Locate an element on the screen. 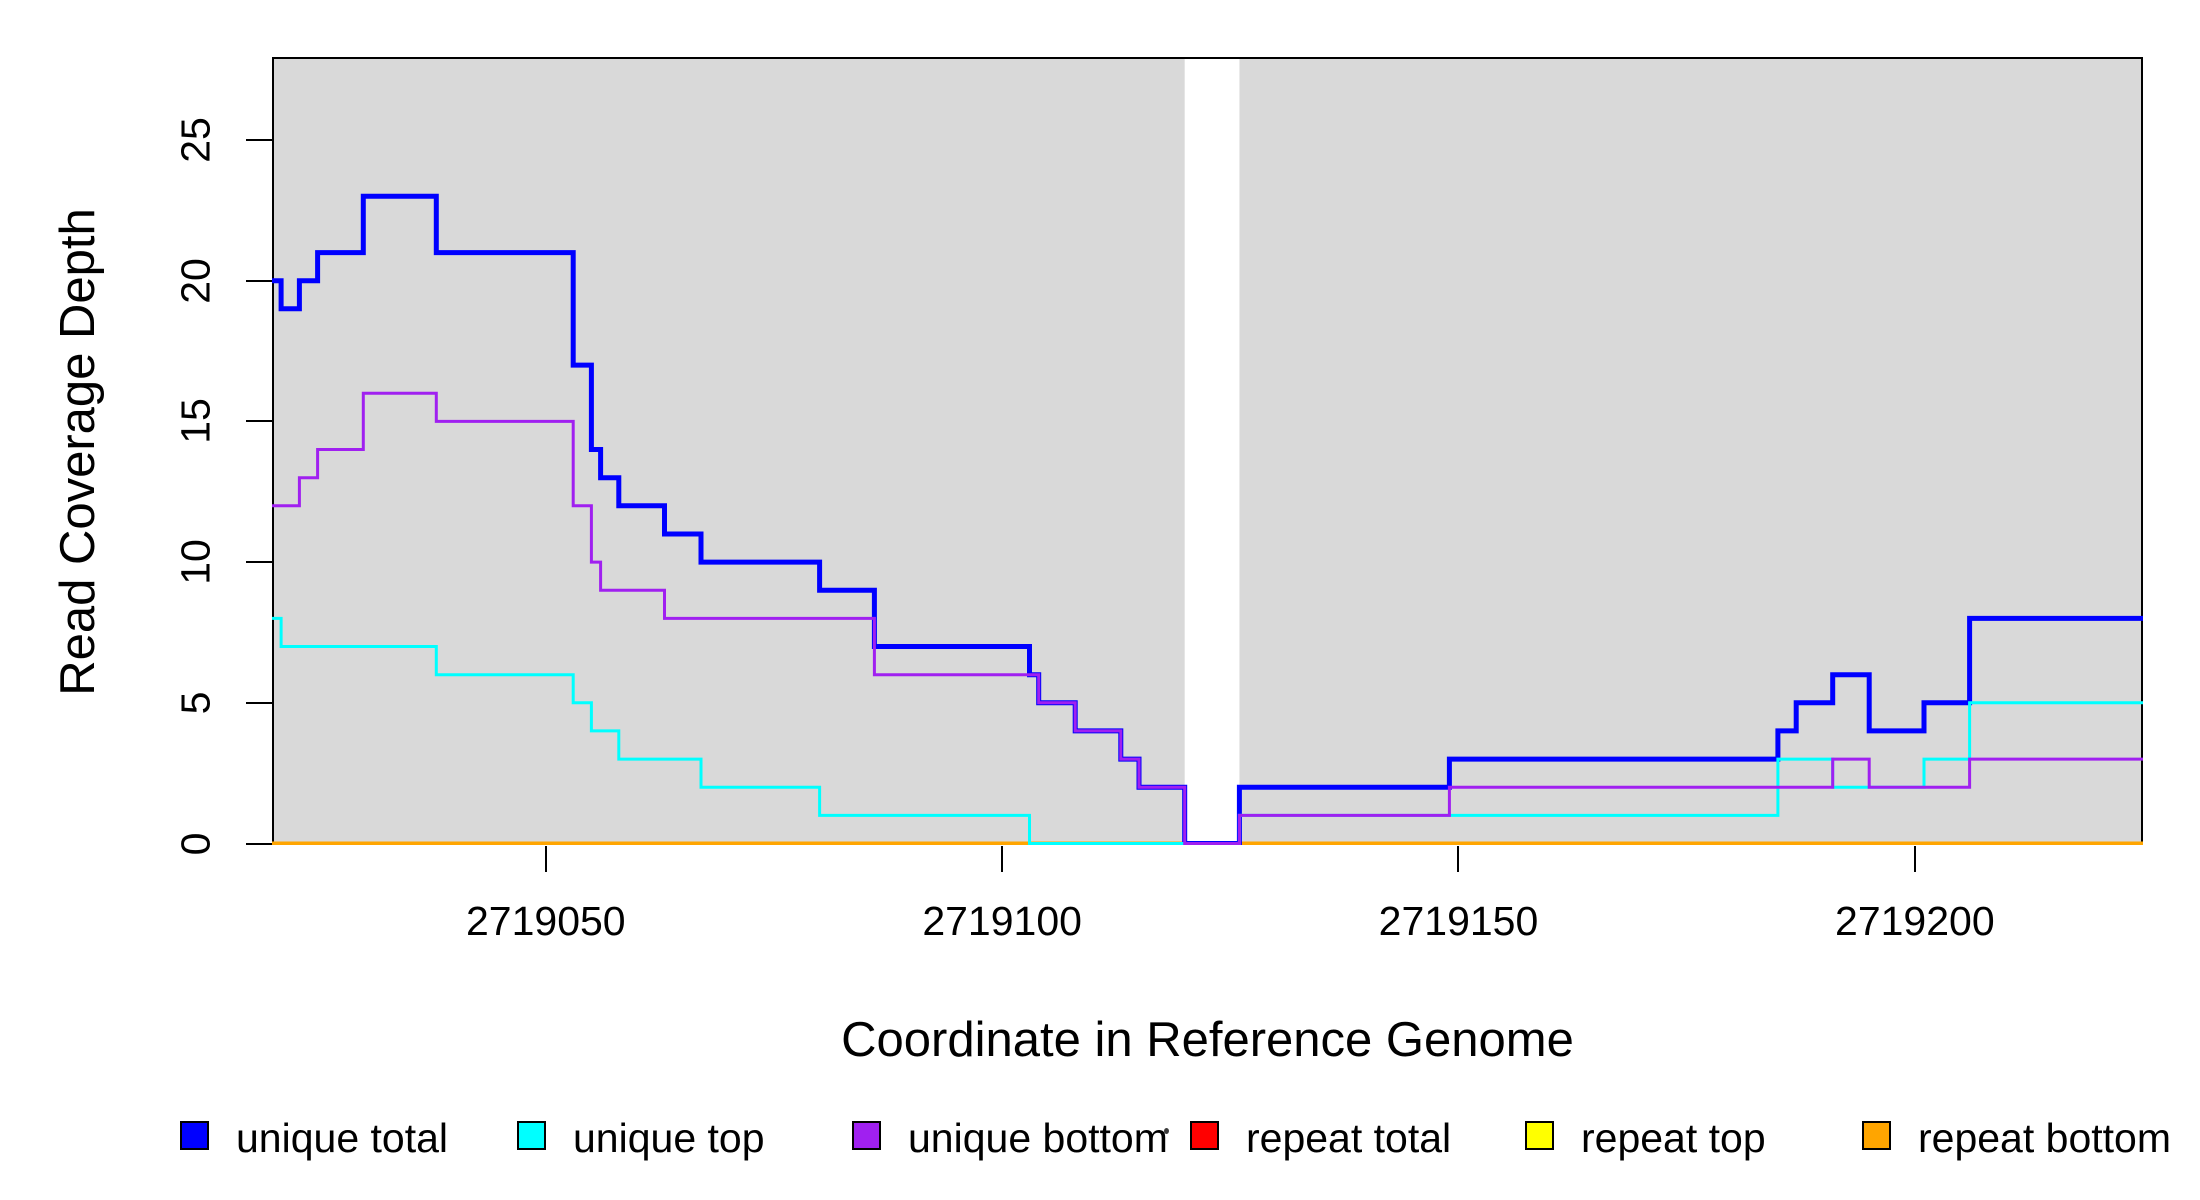  legend-label: unique top is located at coordinates (669, 1138).